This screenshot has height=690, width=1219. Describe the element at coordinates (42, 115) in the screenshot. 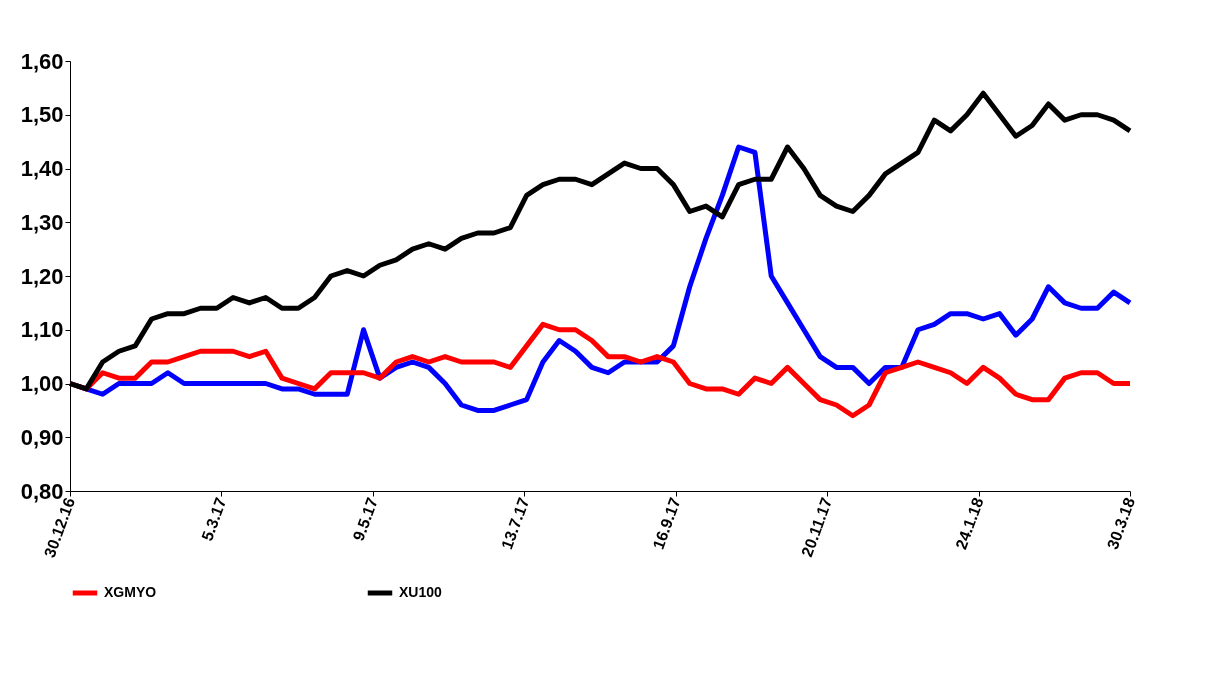

I see `y-tick-label: 1,50` at that location.